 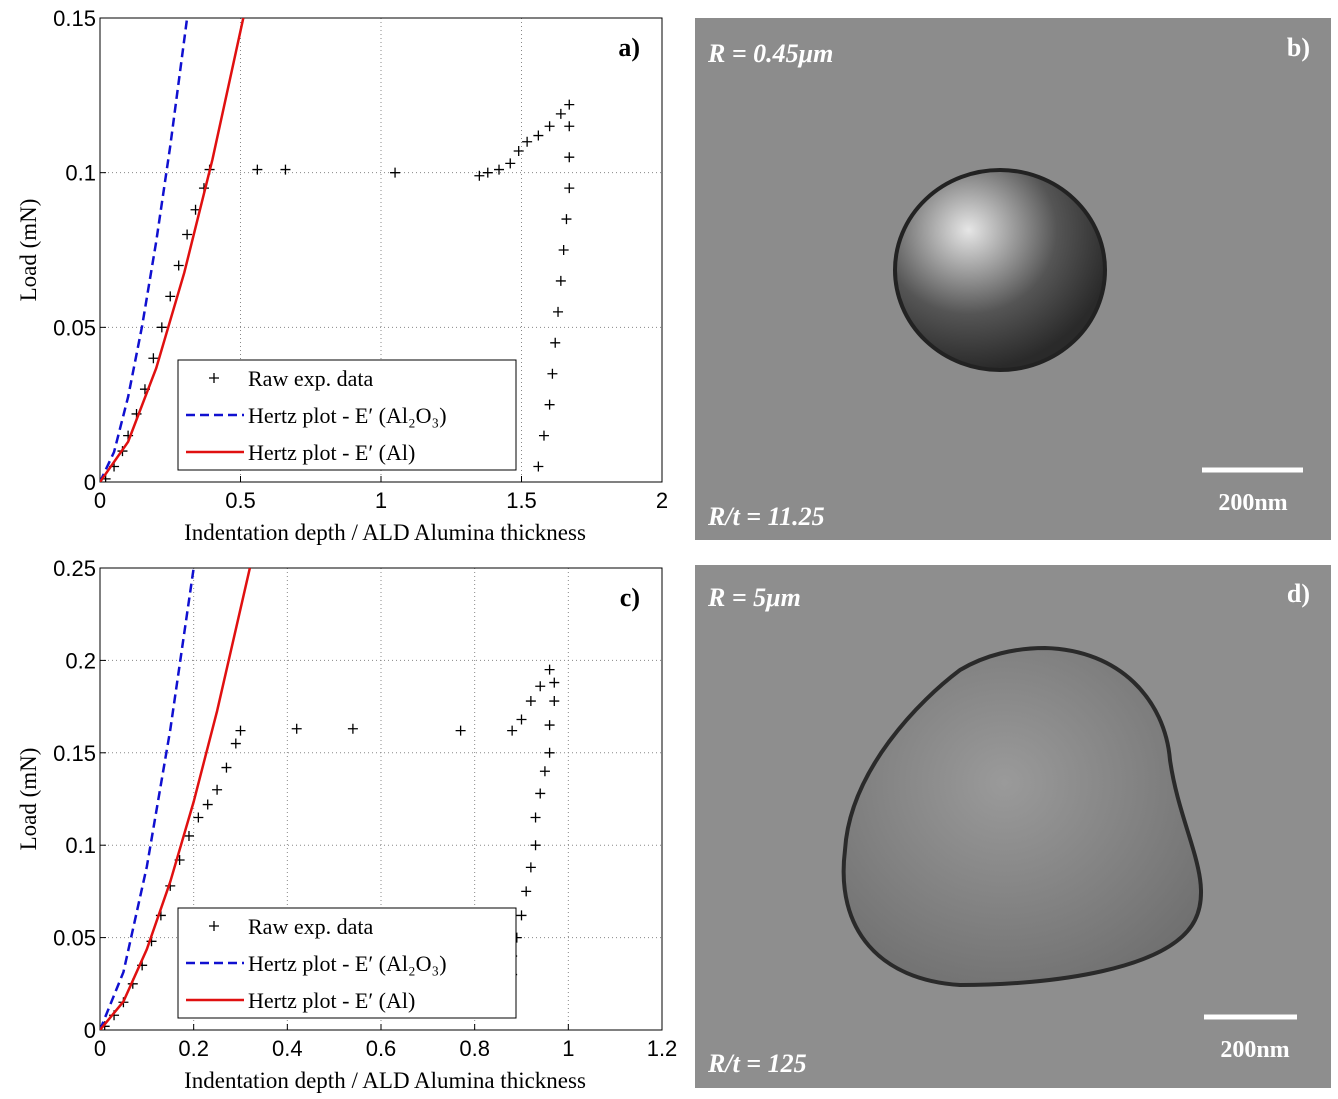 I want to click on x-tick-label: 0, so click(x=100, y=1048).